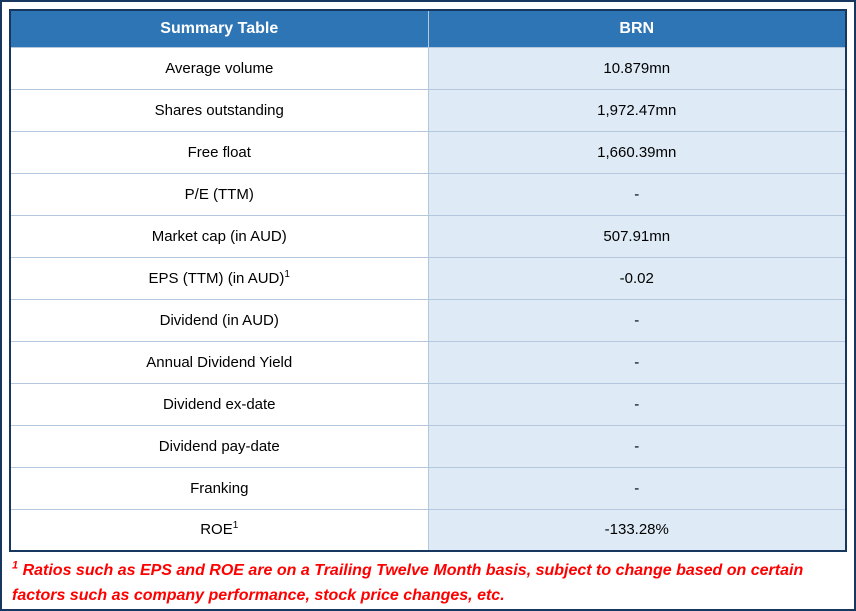  I want to click on table-row: Free float 1,660.39mn, so click(428, 152).